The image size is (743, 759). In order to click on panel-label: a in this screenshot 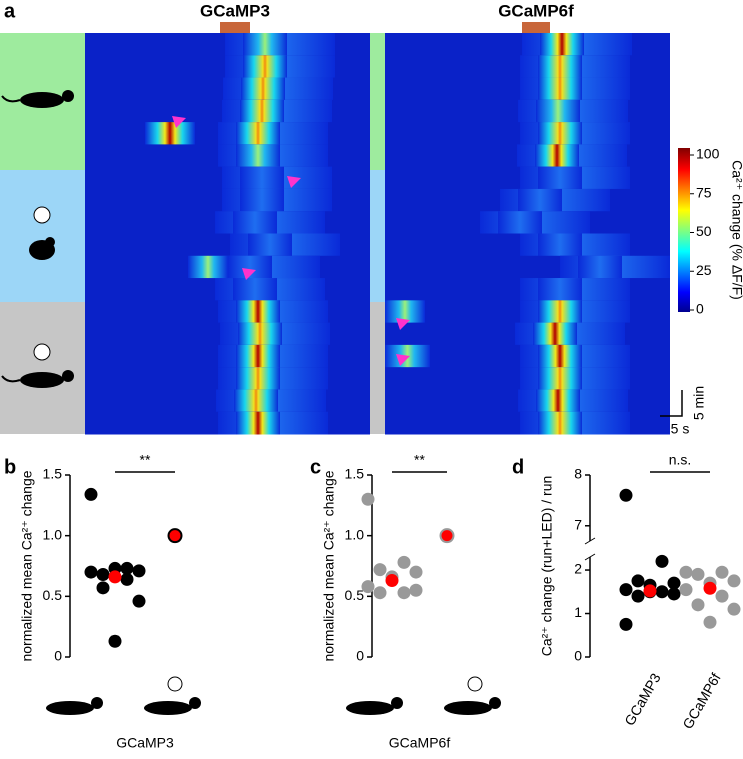, I will do `click(10, 11)`.